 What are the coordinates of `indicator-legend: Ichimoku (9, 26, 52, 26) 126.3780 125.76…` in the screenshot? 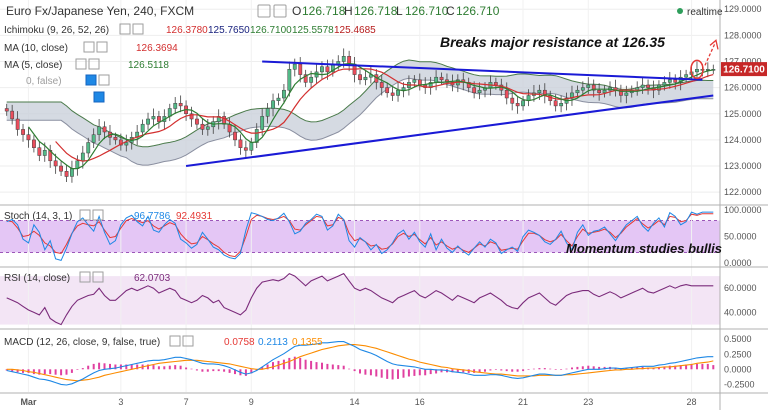 It's located at (190, 63).